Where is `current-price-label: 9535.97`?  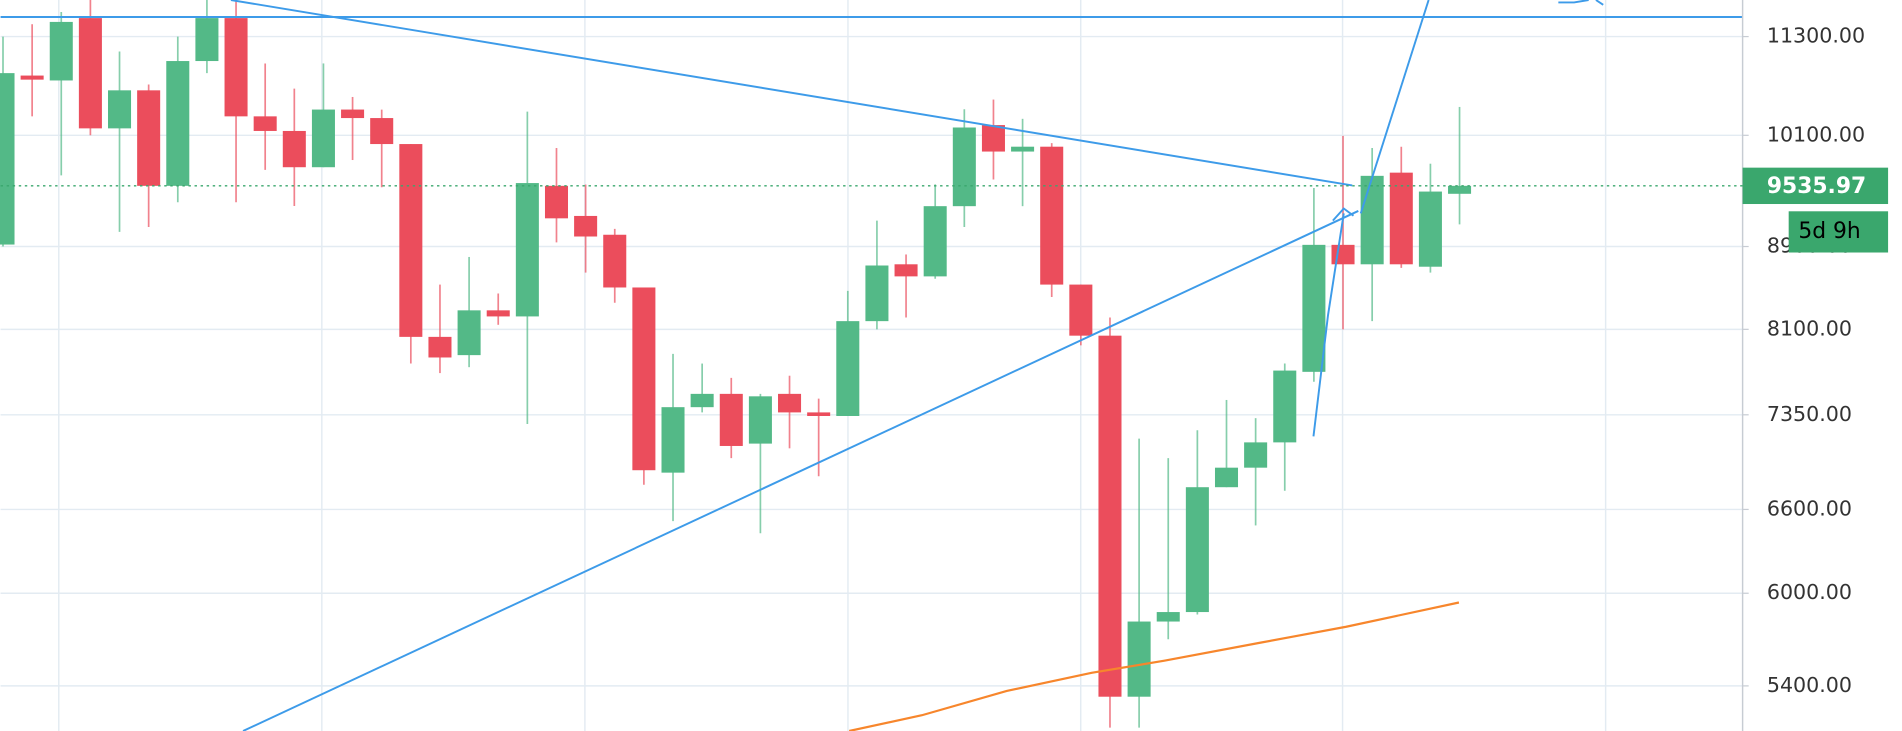
current-price-label: 9535.97 is located at coordinates (1816, 186).